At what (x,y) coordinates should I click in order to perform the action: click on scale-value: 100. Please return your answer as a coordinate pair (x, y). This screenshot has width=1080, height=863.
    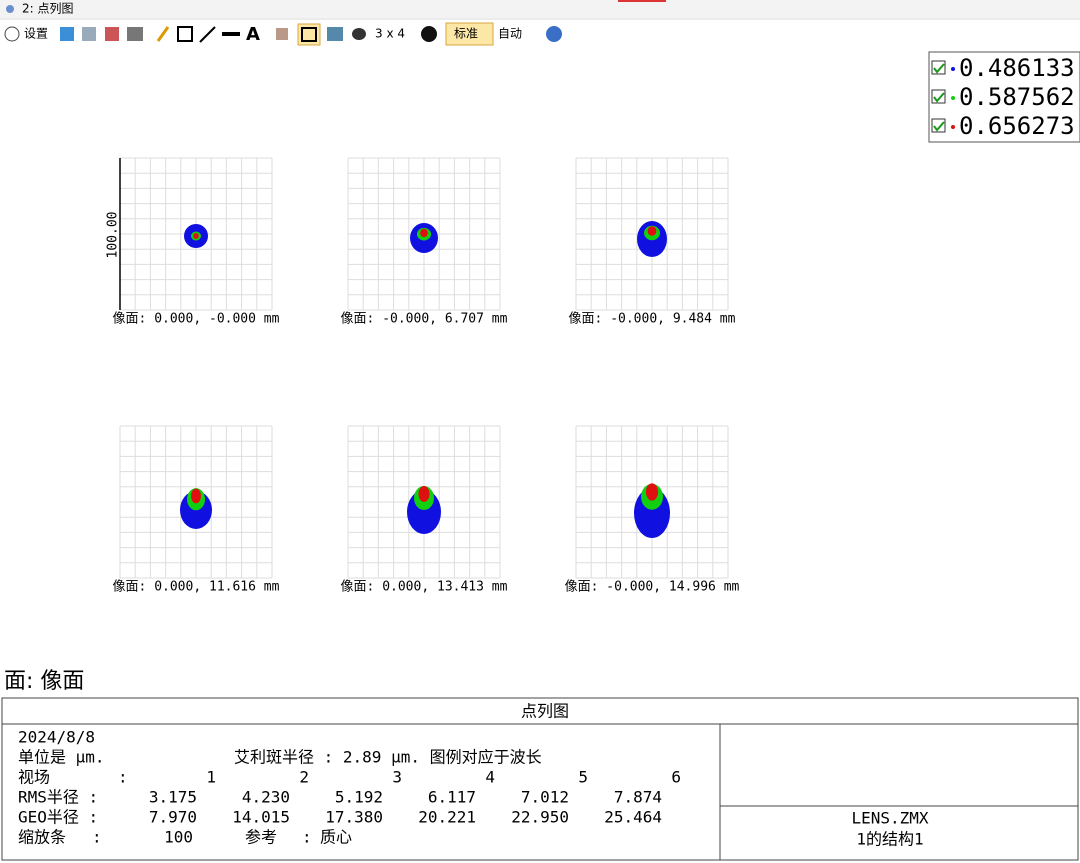
    Looking at the image, I should click on (178, 837).